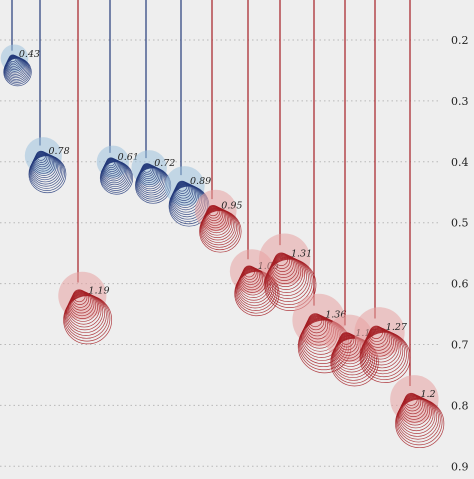  I want to click on data-point: 0.89, so click(187, 113).